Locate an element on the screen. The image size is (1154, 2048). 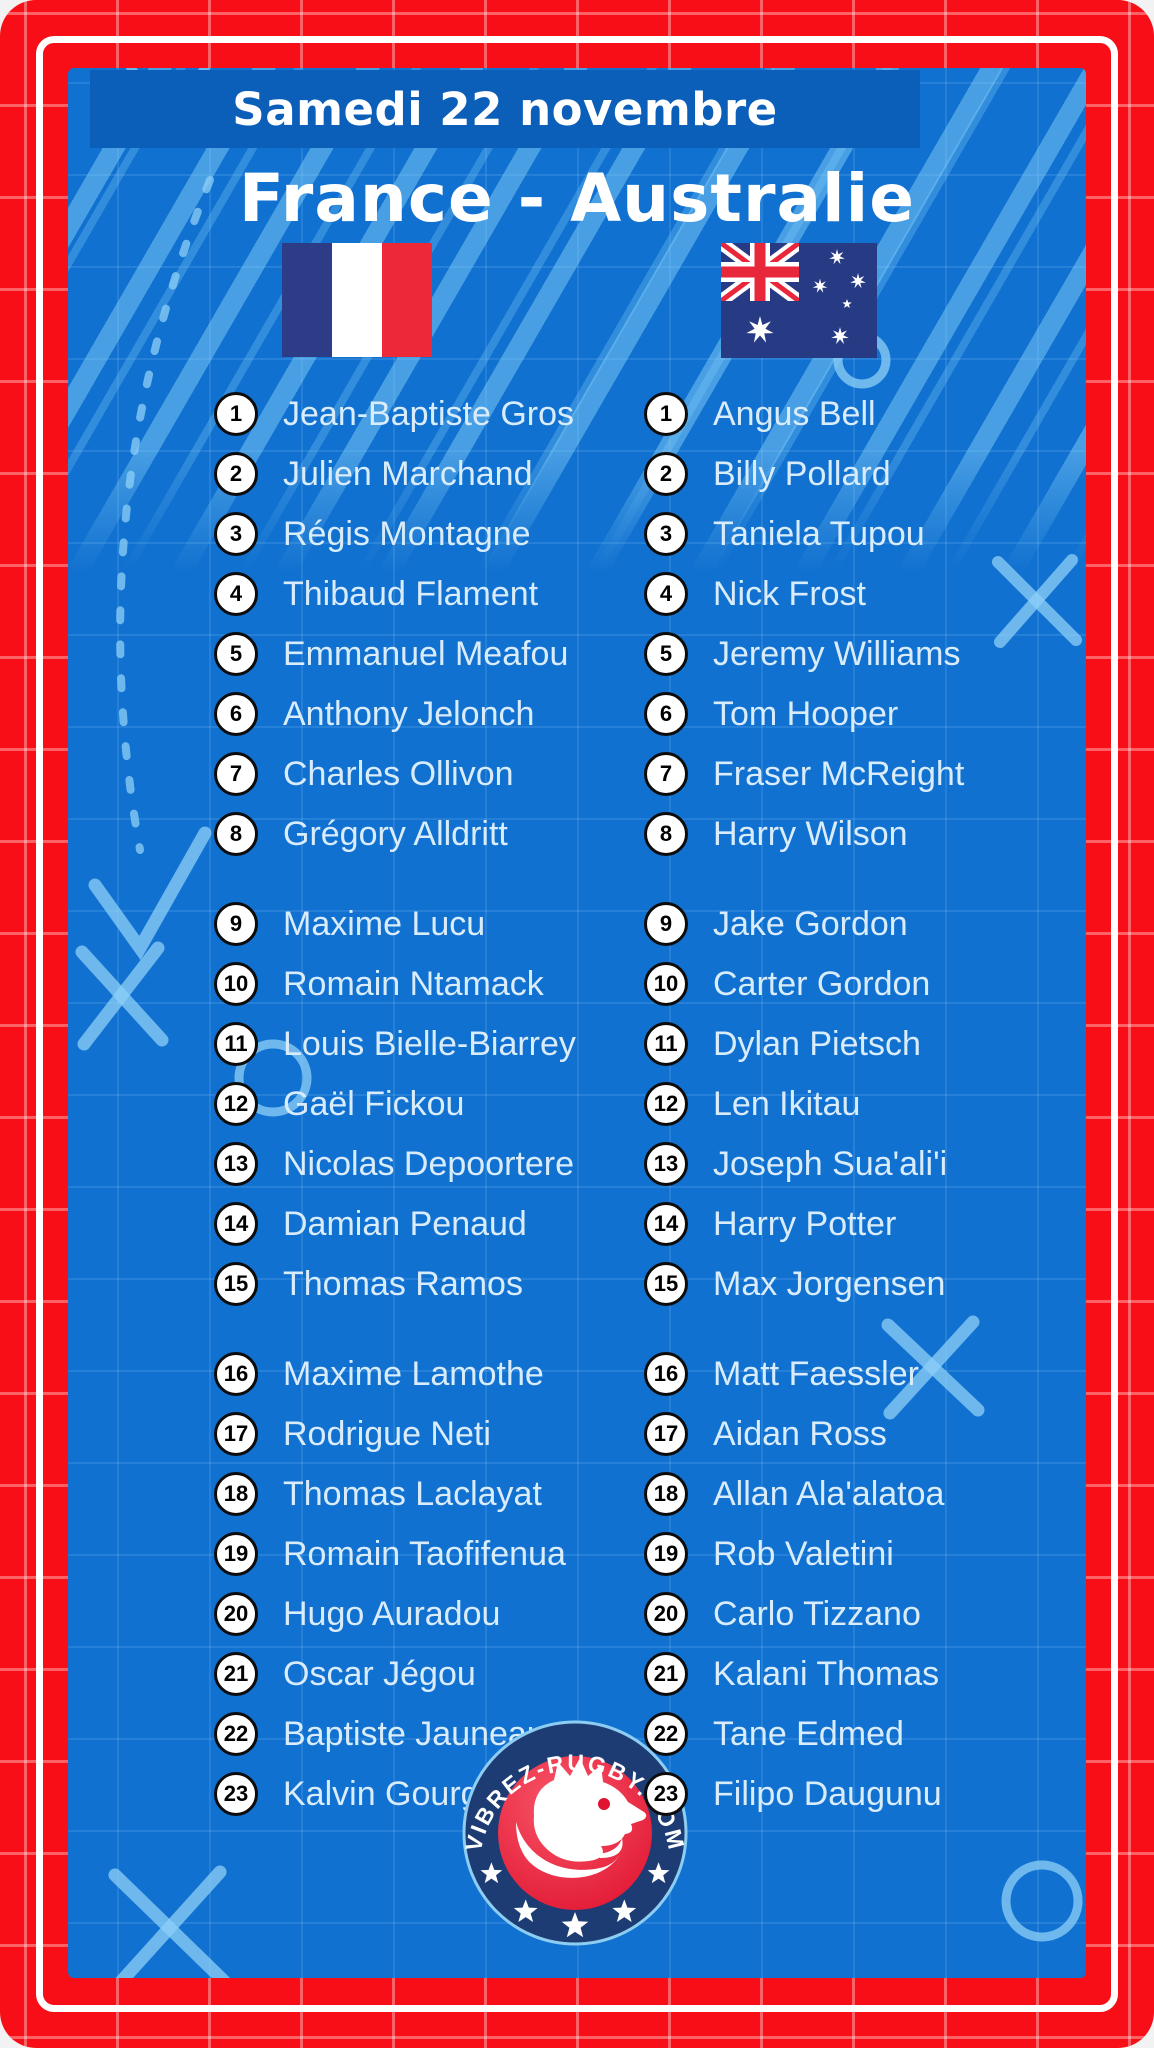
player-row: 19 Romain Taofifenua is located at coordinates (577, 1554).